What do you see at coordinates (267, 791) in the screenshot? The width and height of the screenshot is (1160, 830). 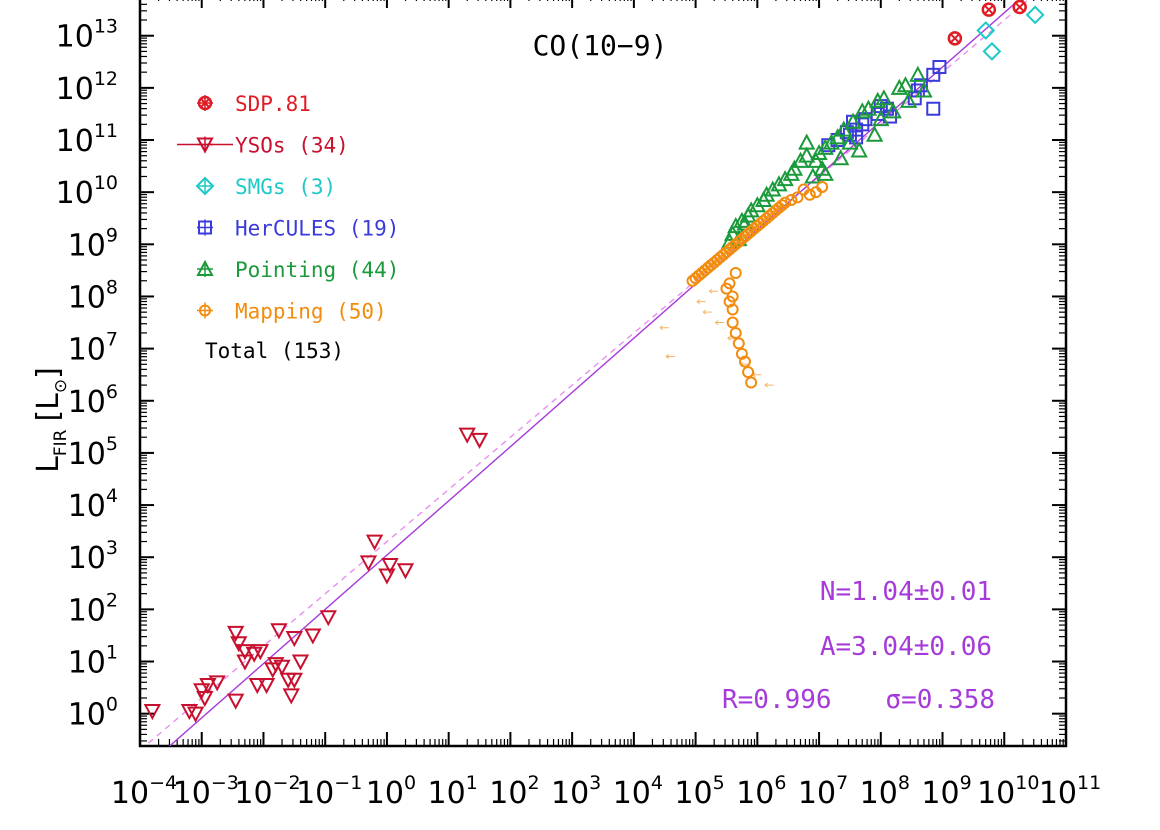 I see `x-tick-label: 10⁻²` at bounding box center [267, 791].